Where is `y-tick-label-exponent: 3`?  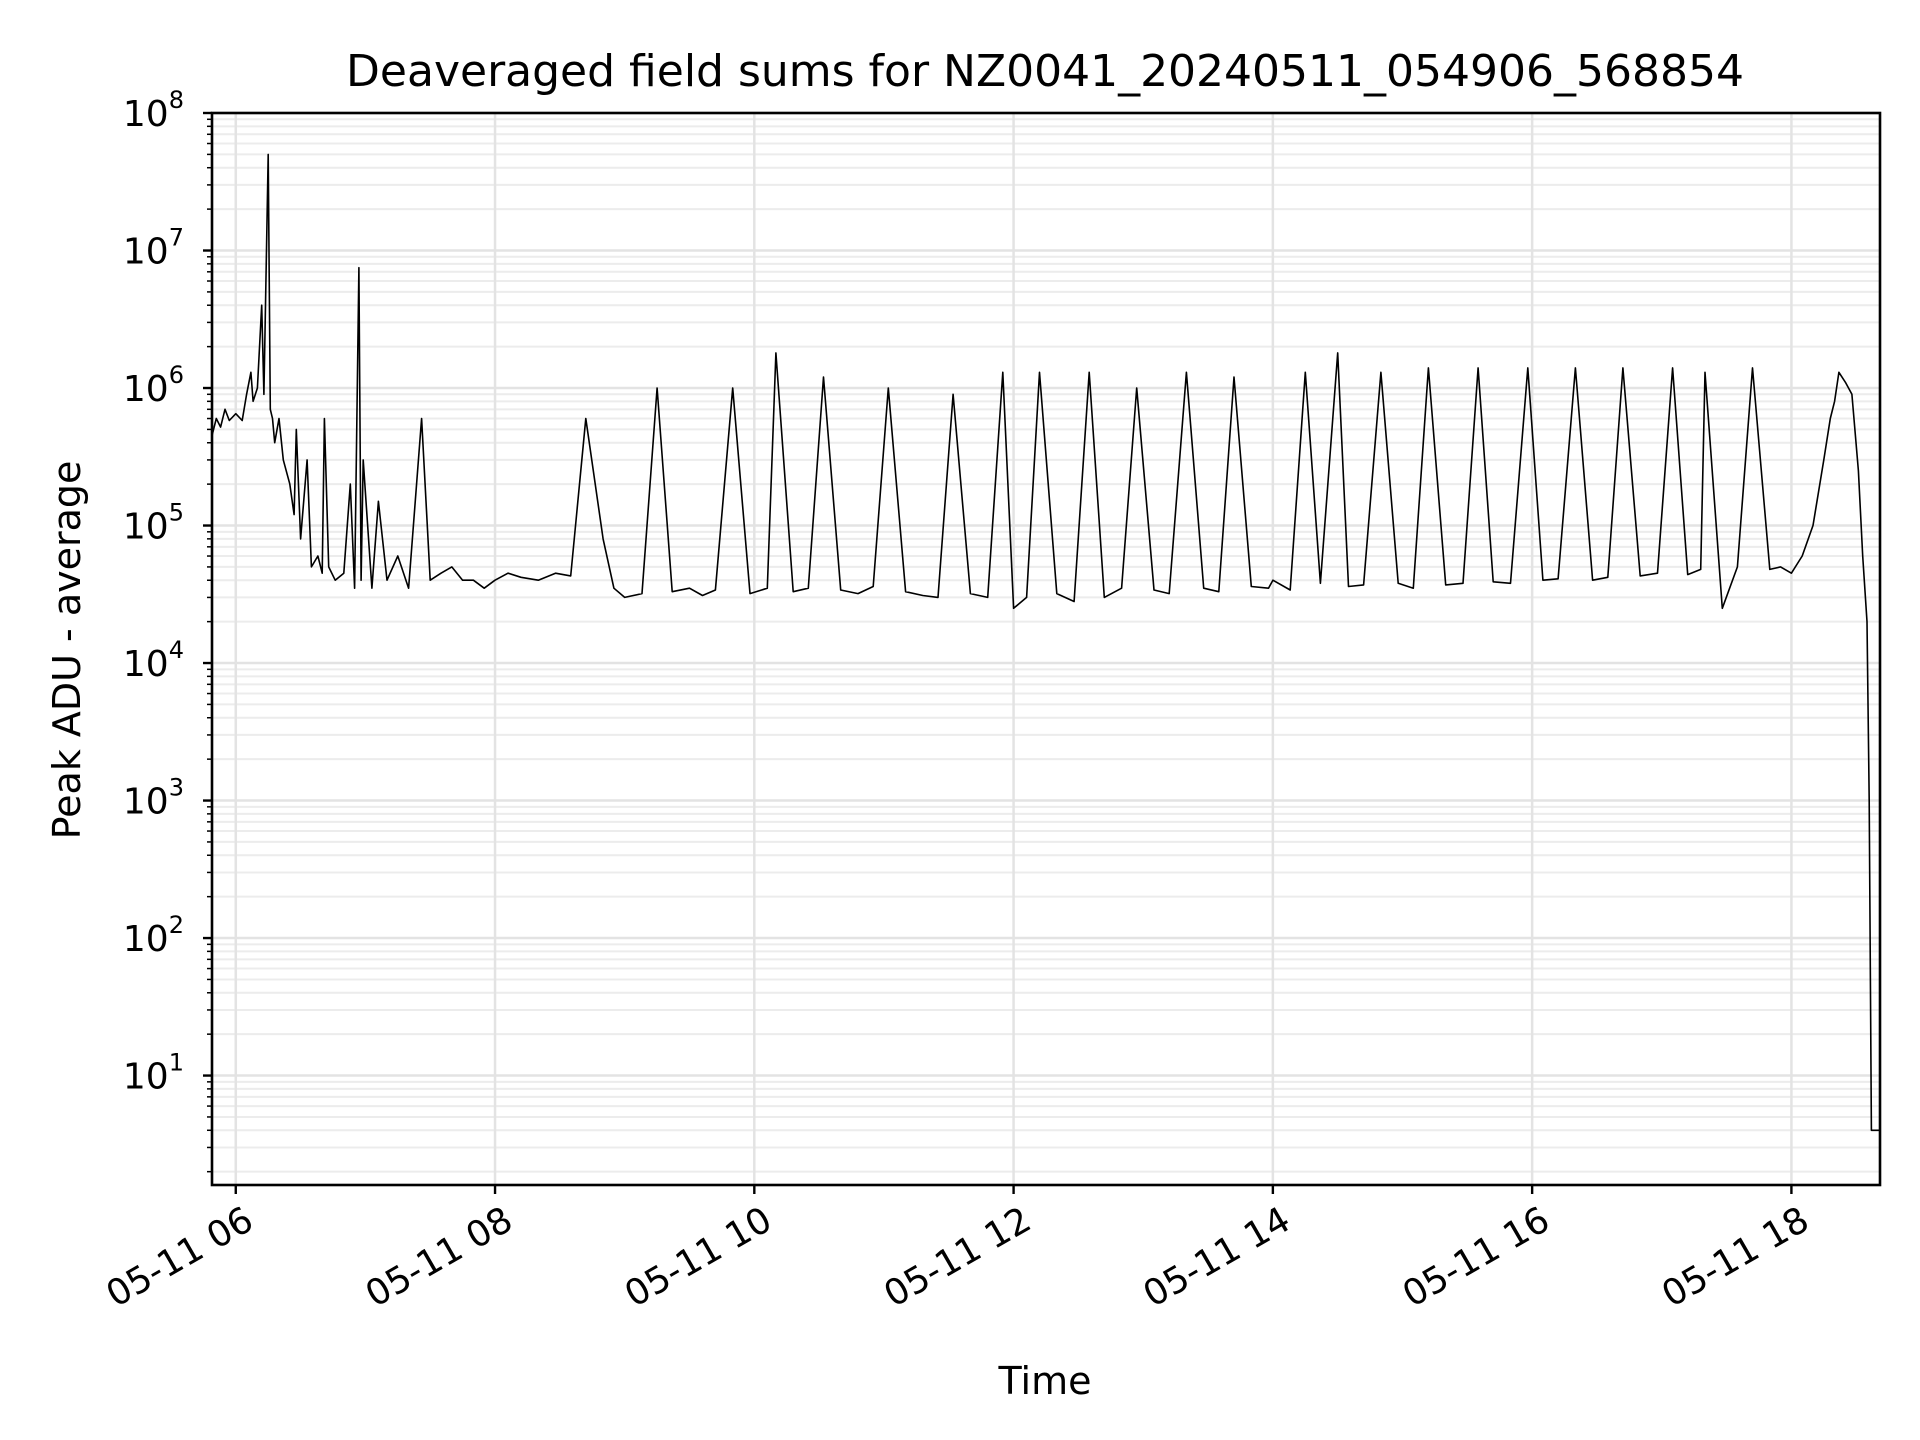 y-tick-label-exponent: 3 is located at coordinates (176, 788).